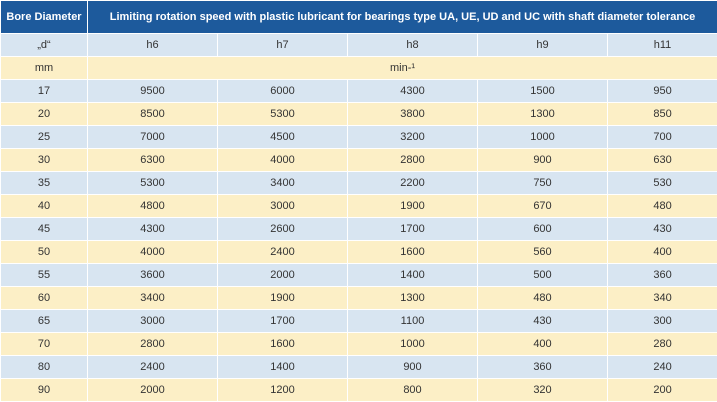 The image size is (717, 402). Describe the element at coordinates (44, 229) in the screenshot. I see `bore-cell: 45` at that location.